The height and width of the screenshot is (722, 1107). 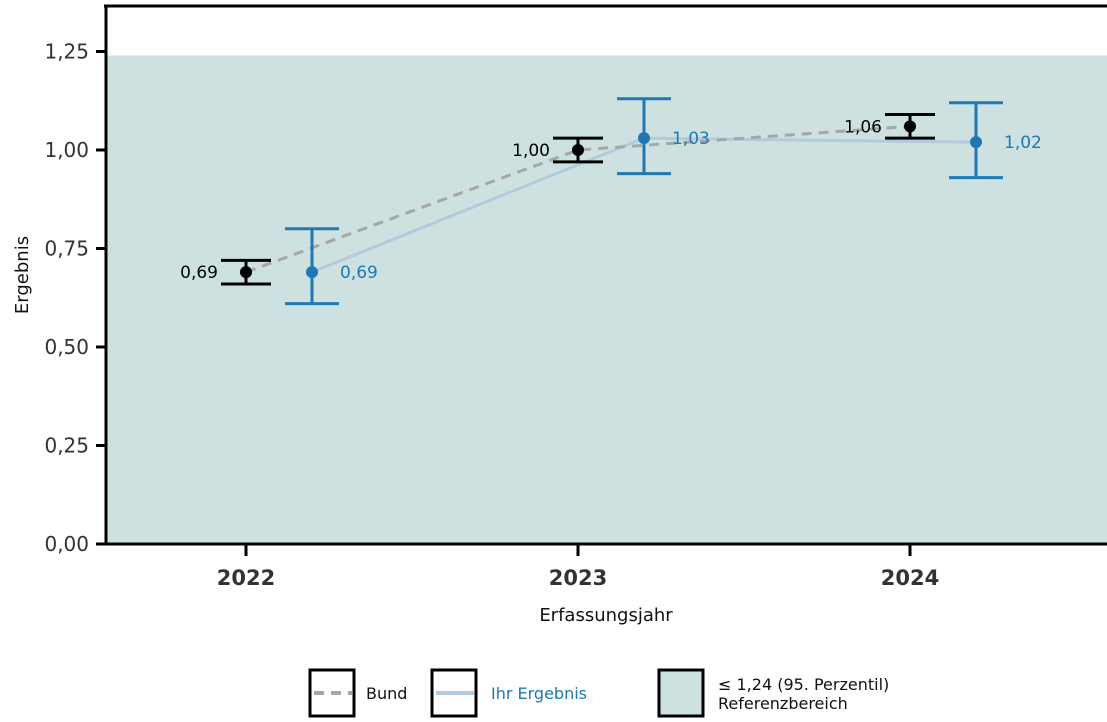 I want to click on legend-item-referenzbereich: ≤ 1,24 (95. Perzentil) Referenzbereich, so click(x=773, y=693).